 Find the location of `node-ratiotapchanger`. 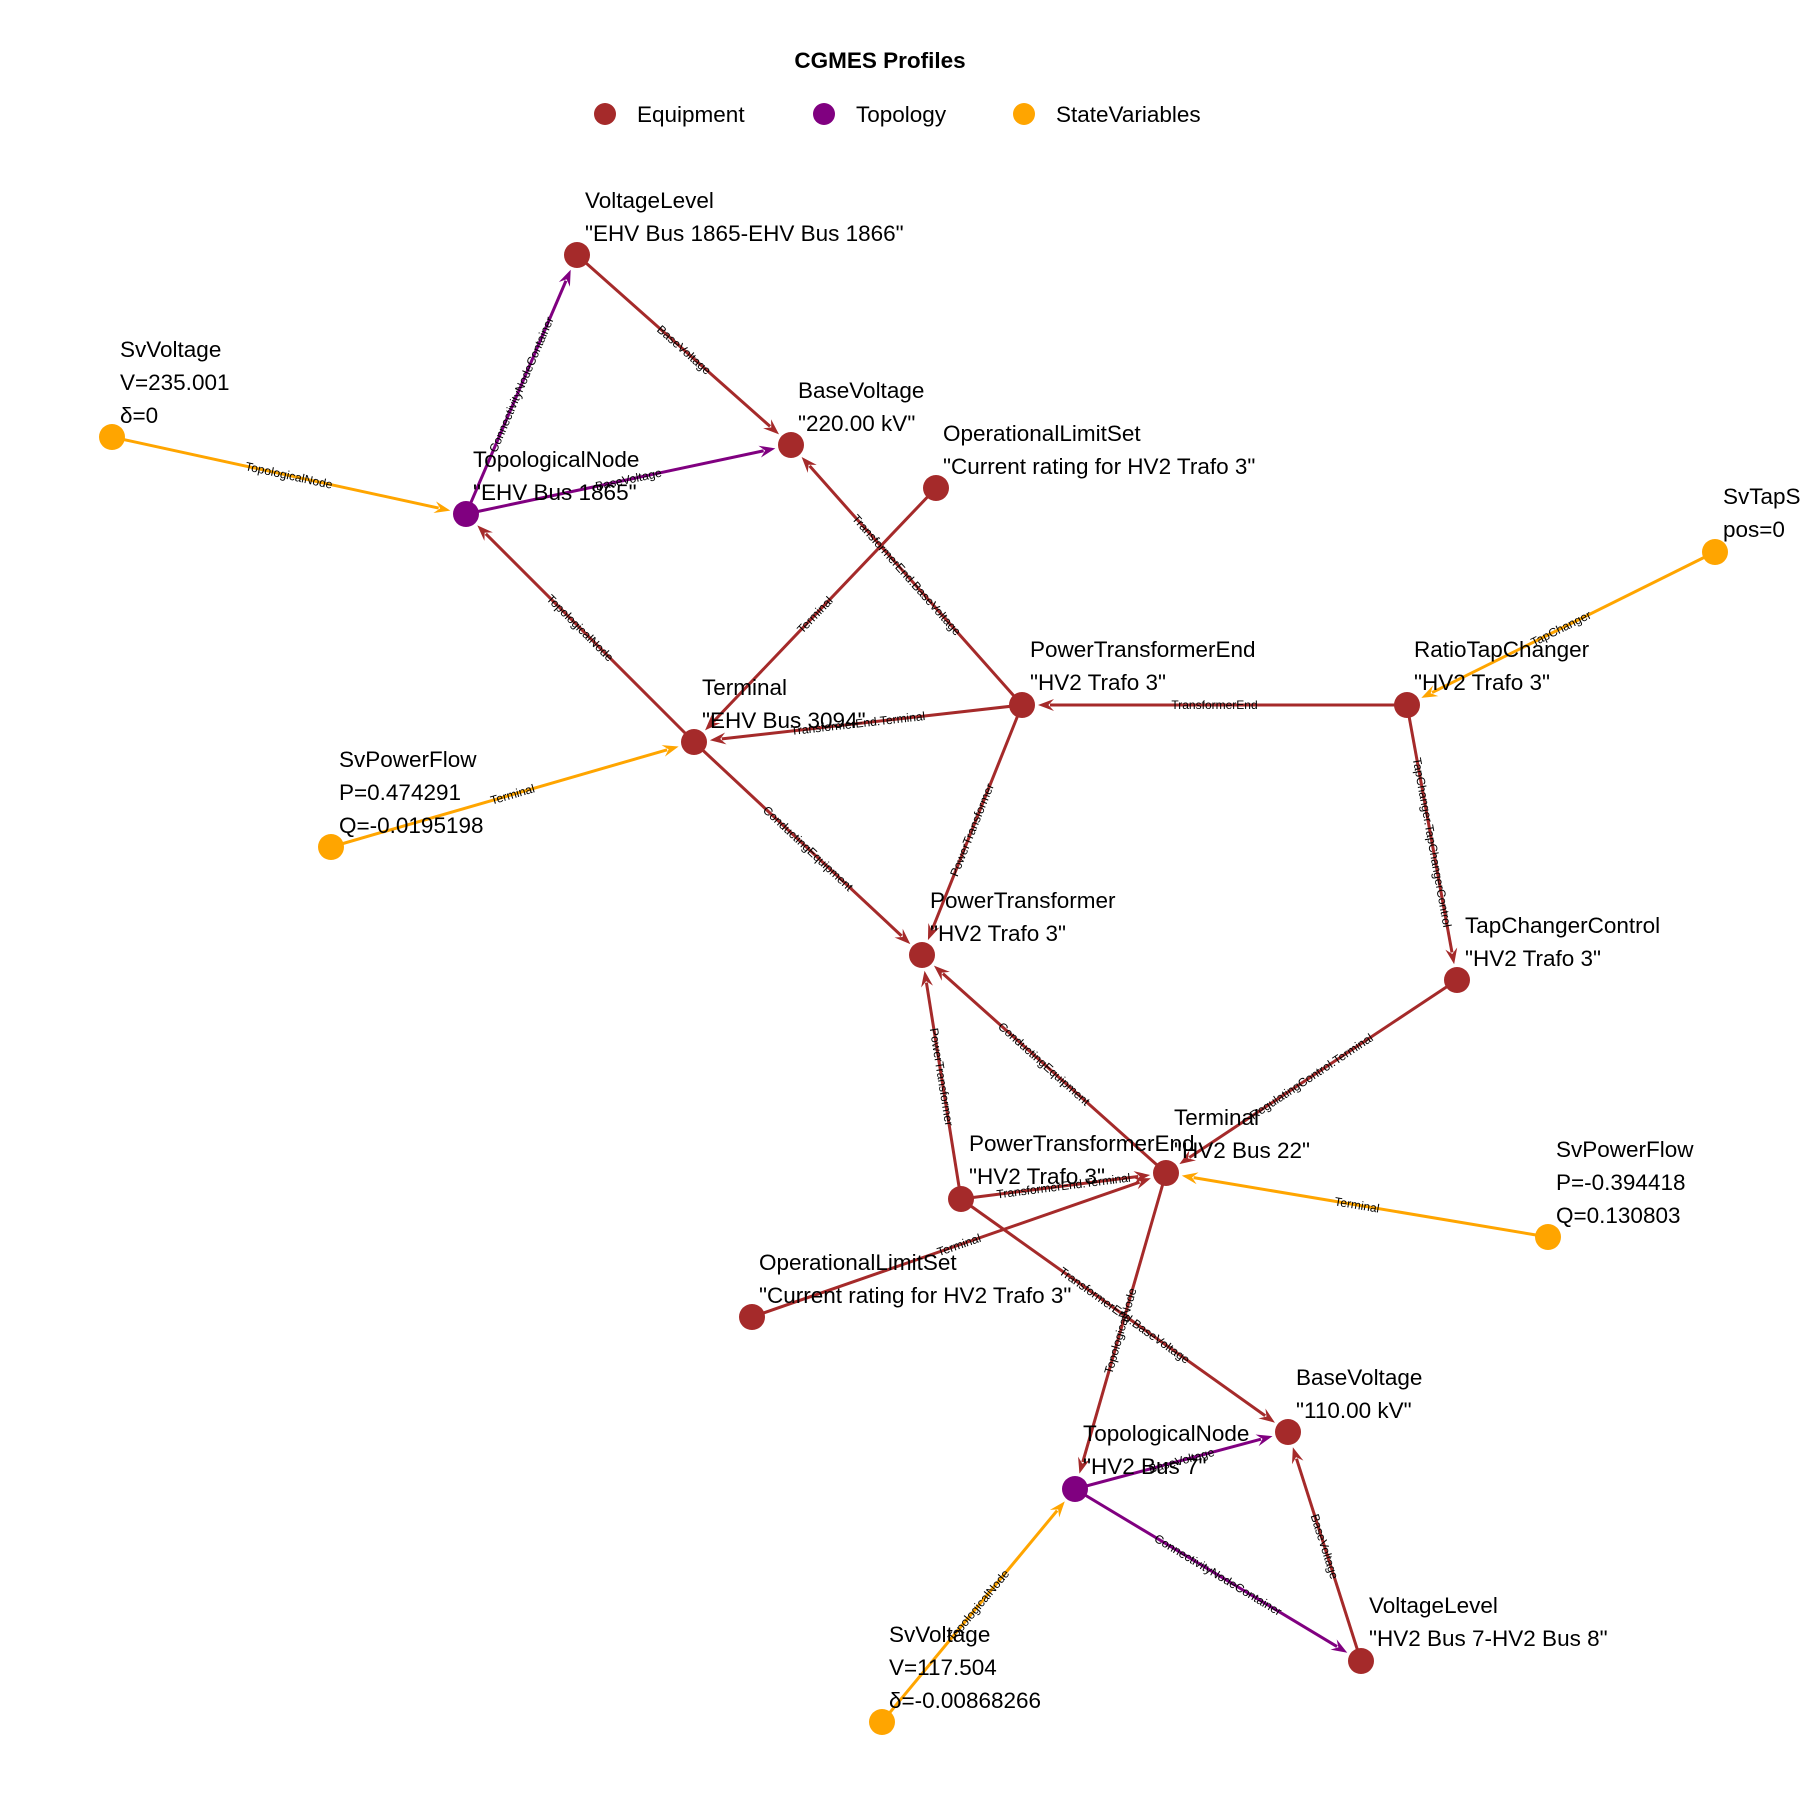

node-ratiotapchanger is located at coordinates (1407, 705).